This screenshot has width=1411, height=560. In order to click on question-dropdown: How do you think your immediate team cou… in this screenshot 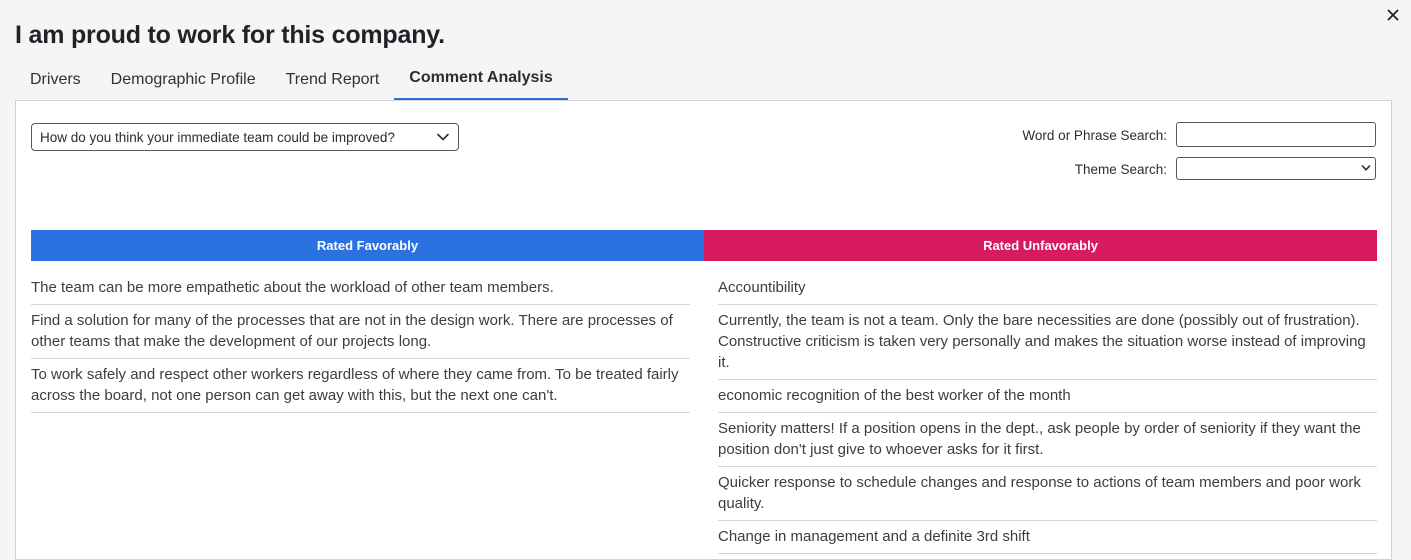, I will do `click(245, 137)`.